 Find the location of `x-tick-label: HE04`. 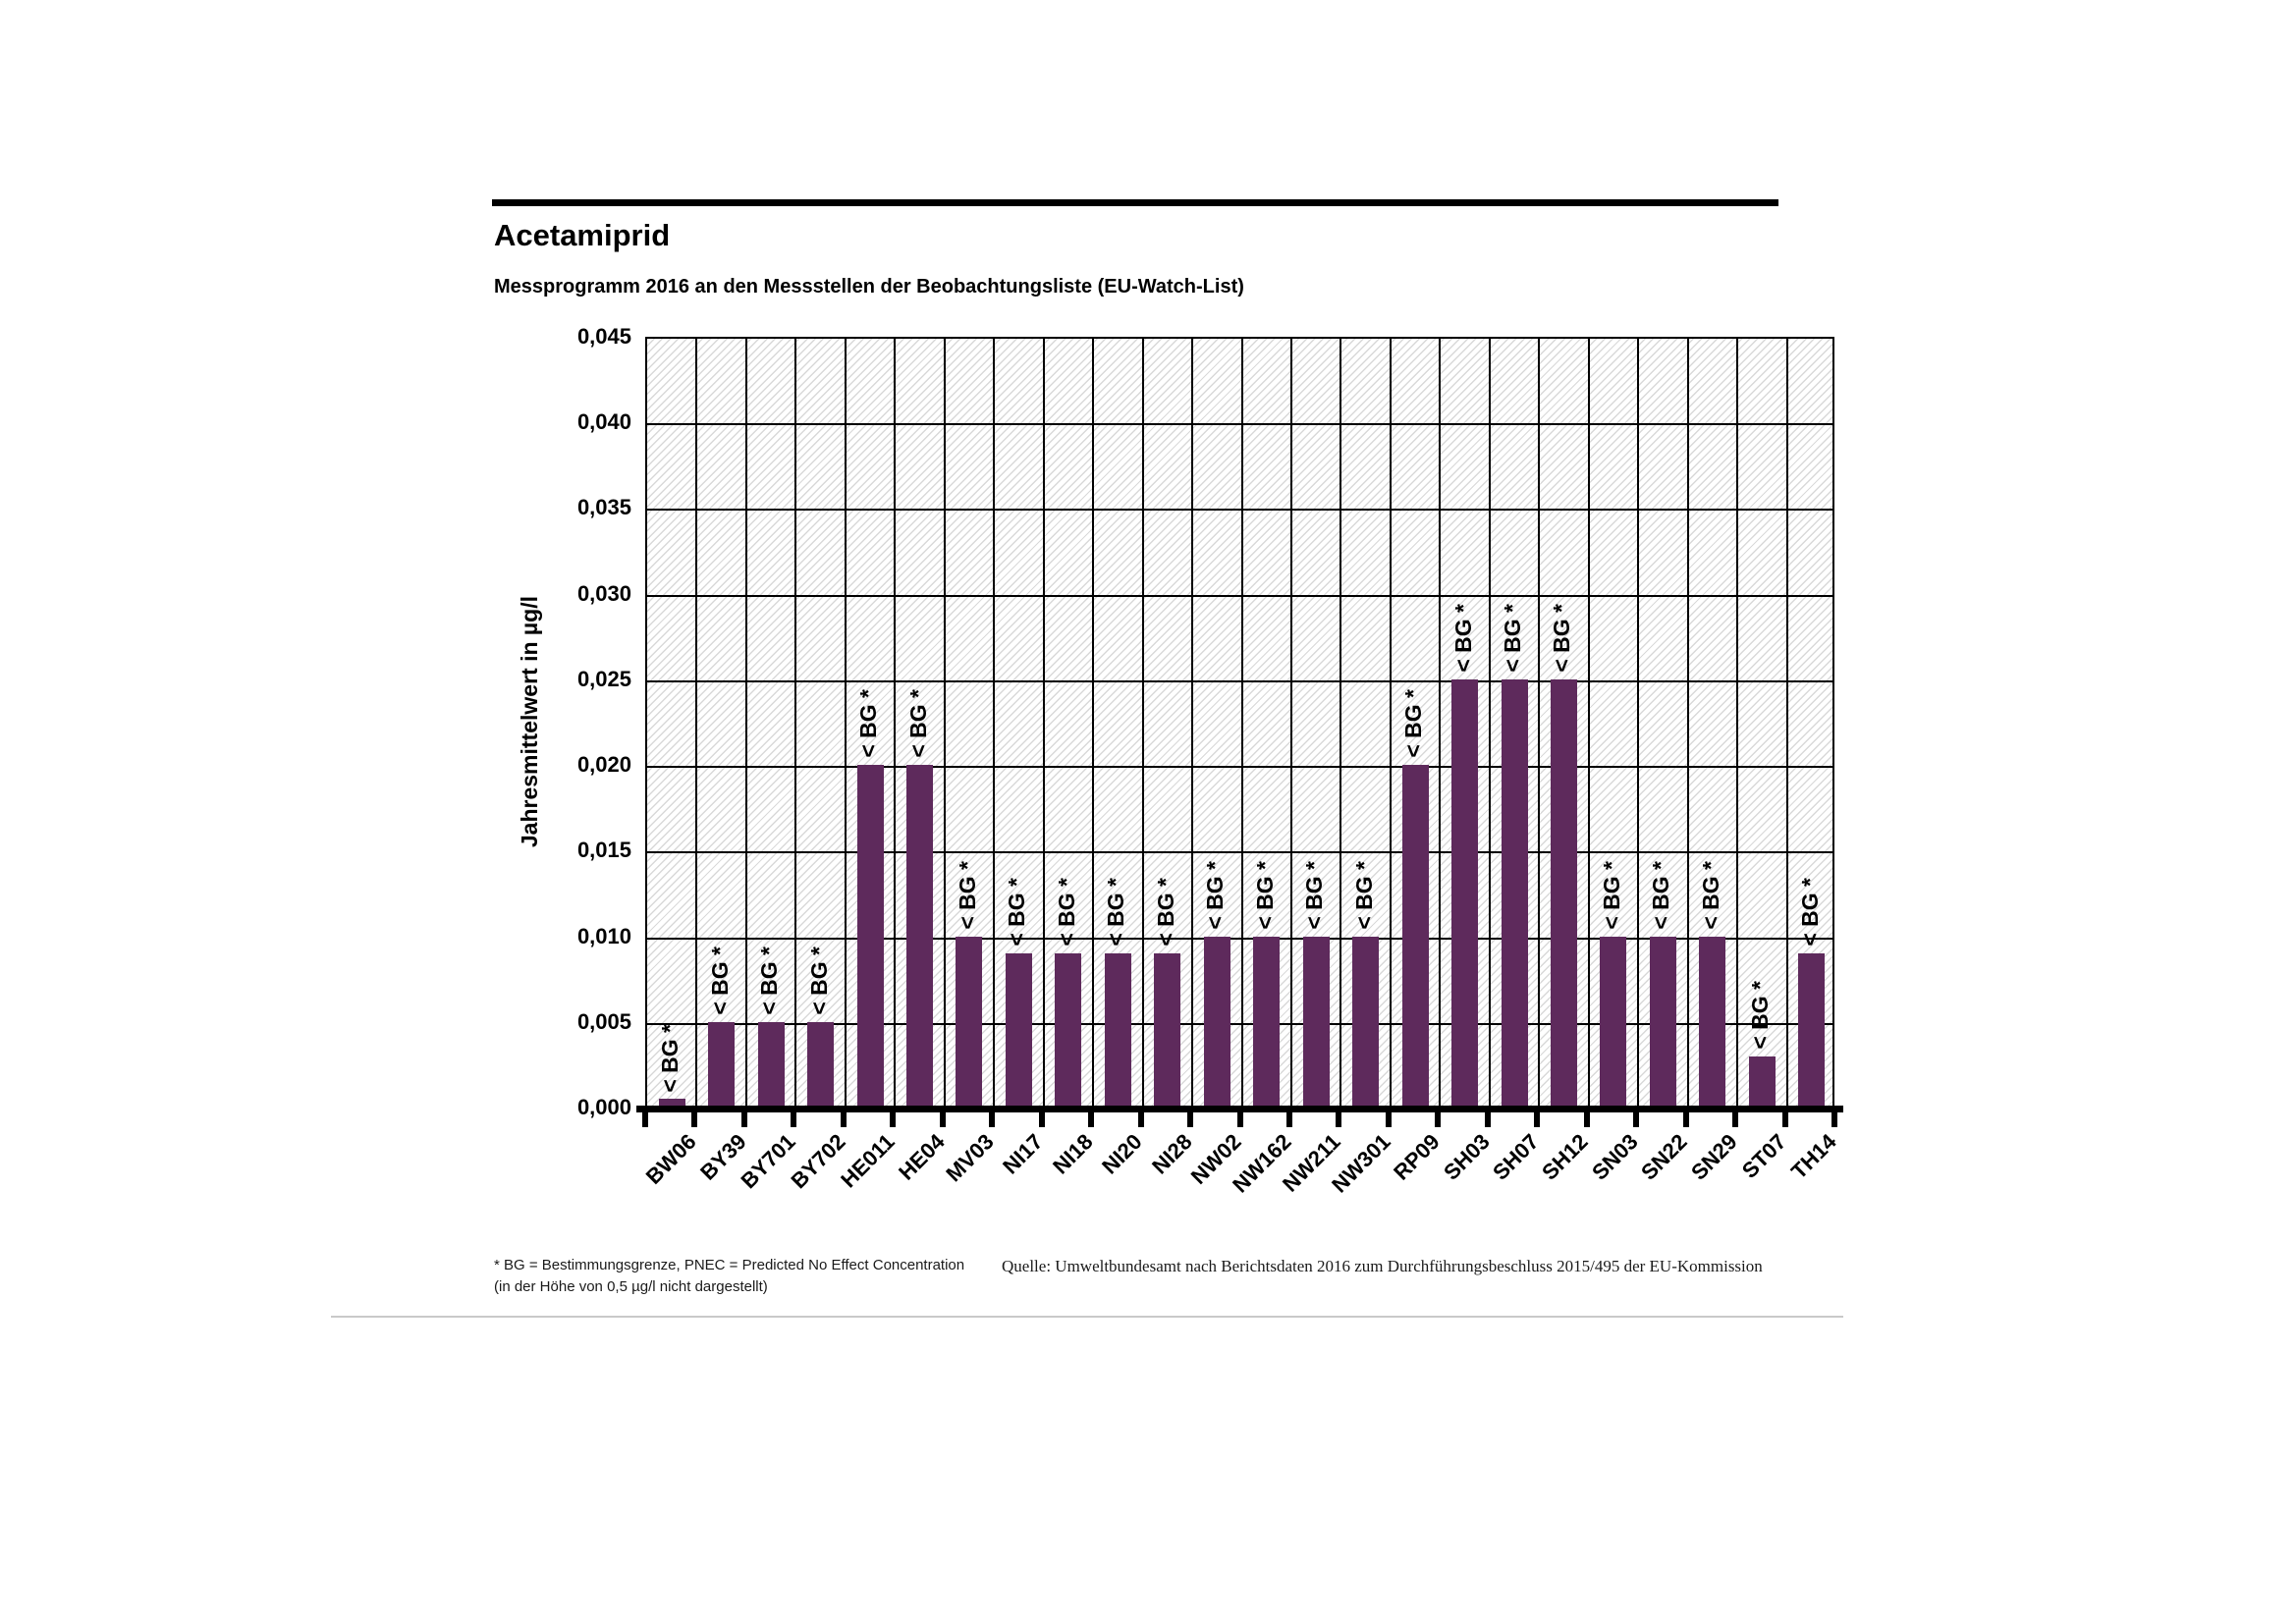

x-tick-label: HE04 is located at coordinates (921, 1157).